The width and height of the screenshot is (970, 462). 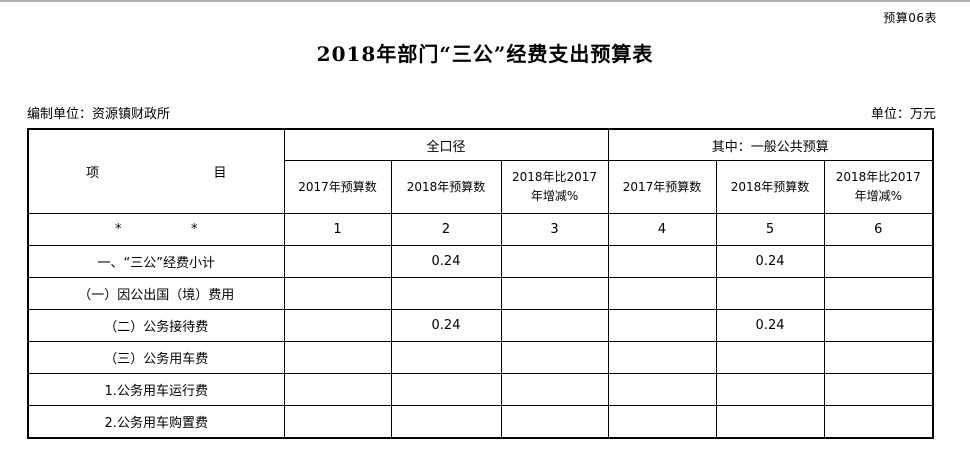 I want to click on form-code-label: 预算06表, so click(x=910, y=18).